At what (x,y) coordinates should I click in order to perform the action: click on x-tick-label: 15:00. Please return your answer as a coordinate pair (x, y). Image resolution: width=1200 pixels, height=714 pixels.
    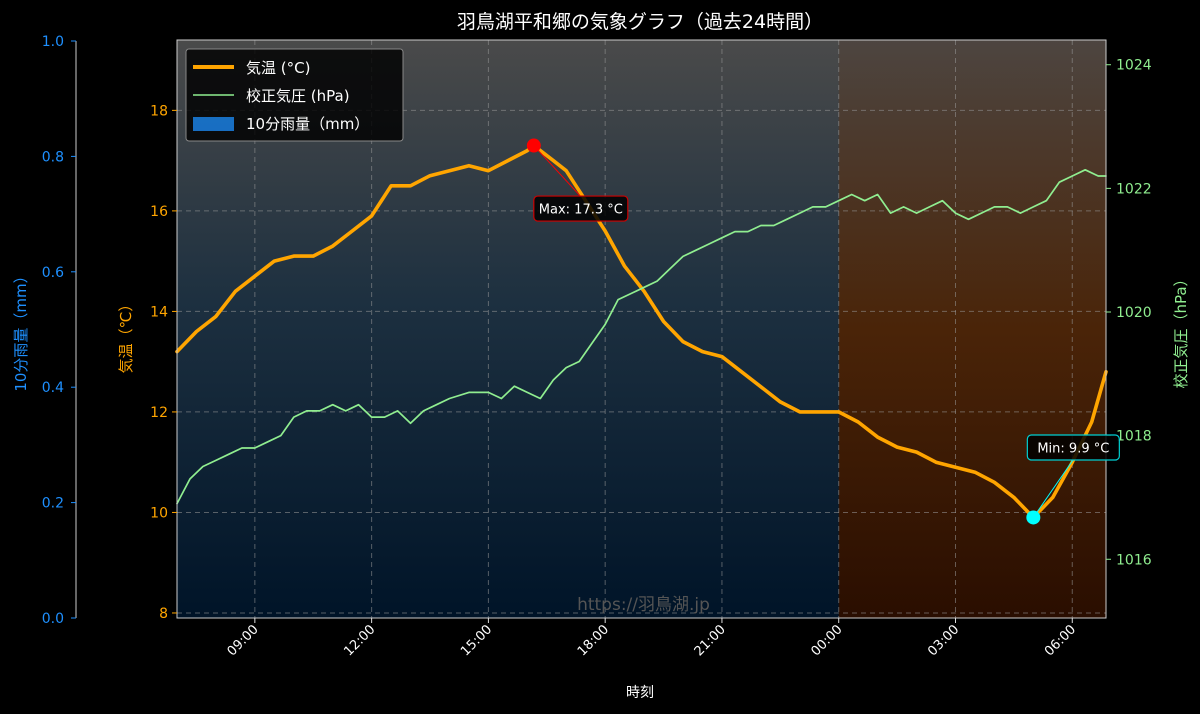
    Looking at the image, I should click on (476, 640).